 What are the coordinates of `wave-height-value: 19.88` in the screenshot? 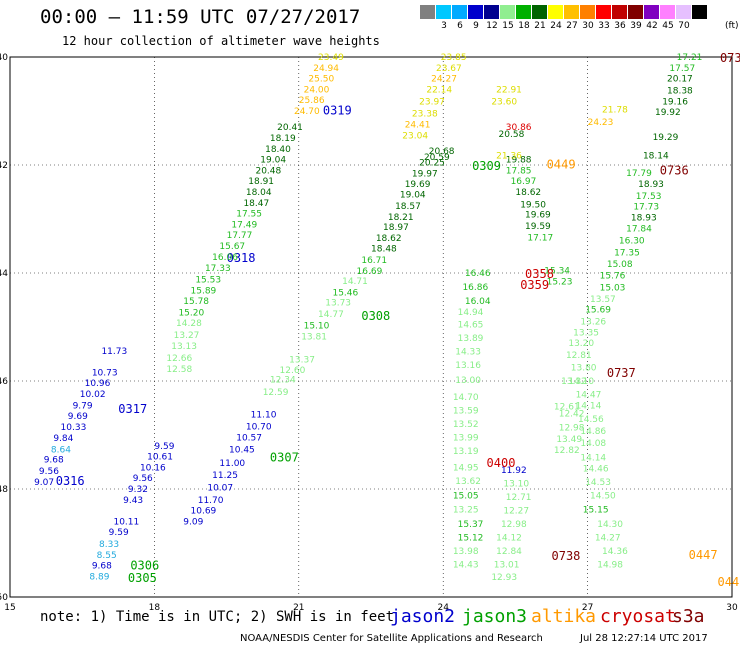 It's located at (519, 161).